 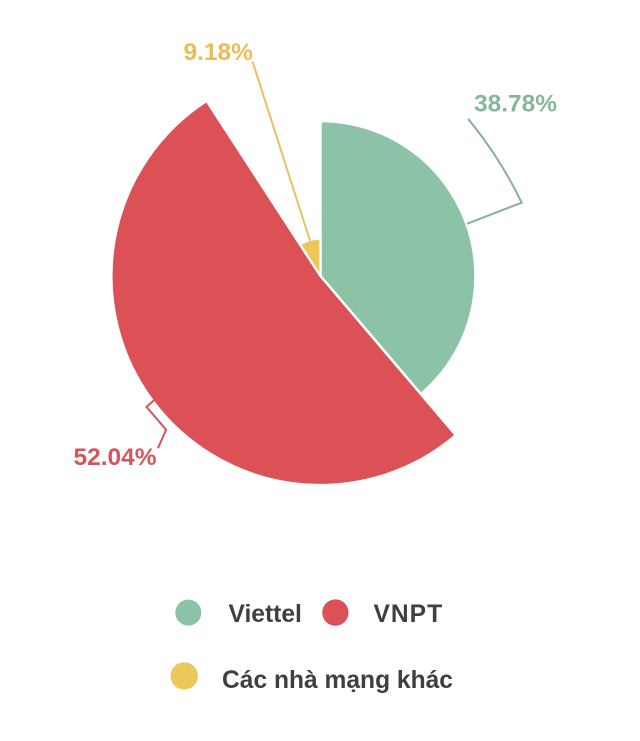 What do you see at coordinates (337, 680) in the screenshot?
I see `svg-text: Các nhà mạng khác` at bounding box center [337, 680].